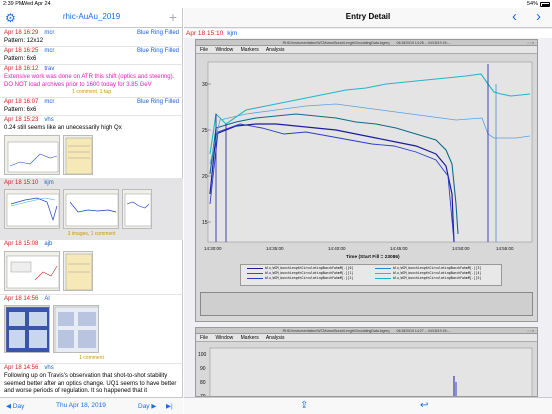  Describe the element at coordinates (21, 102) in the screenshot. I see `entry-timestamp: Apr 18 16:07` at that location.